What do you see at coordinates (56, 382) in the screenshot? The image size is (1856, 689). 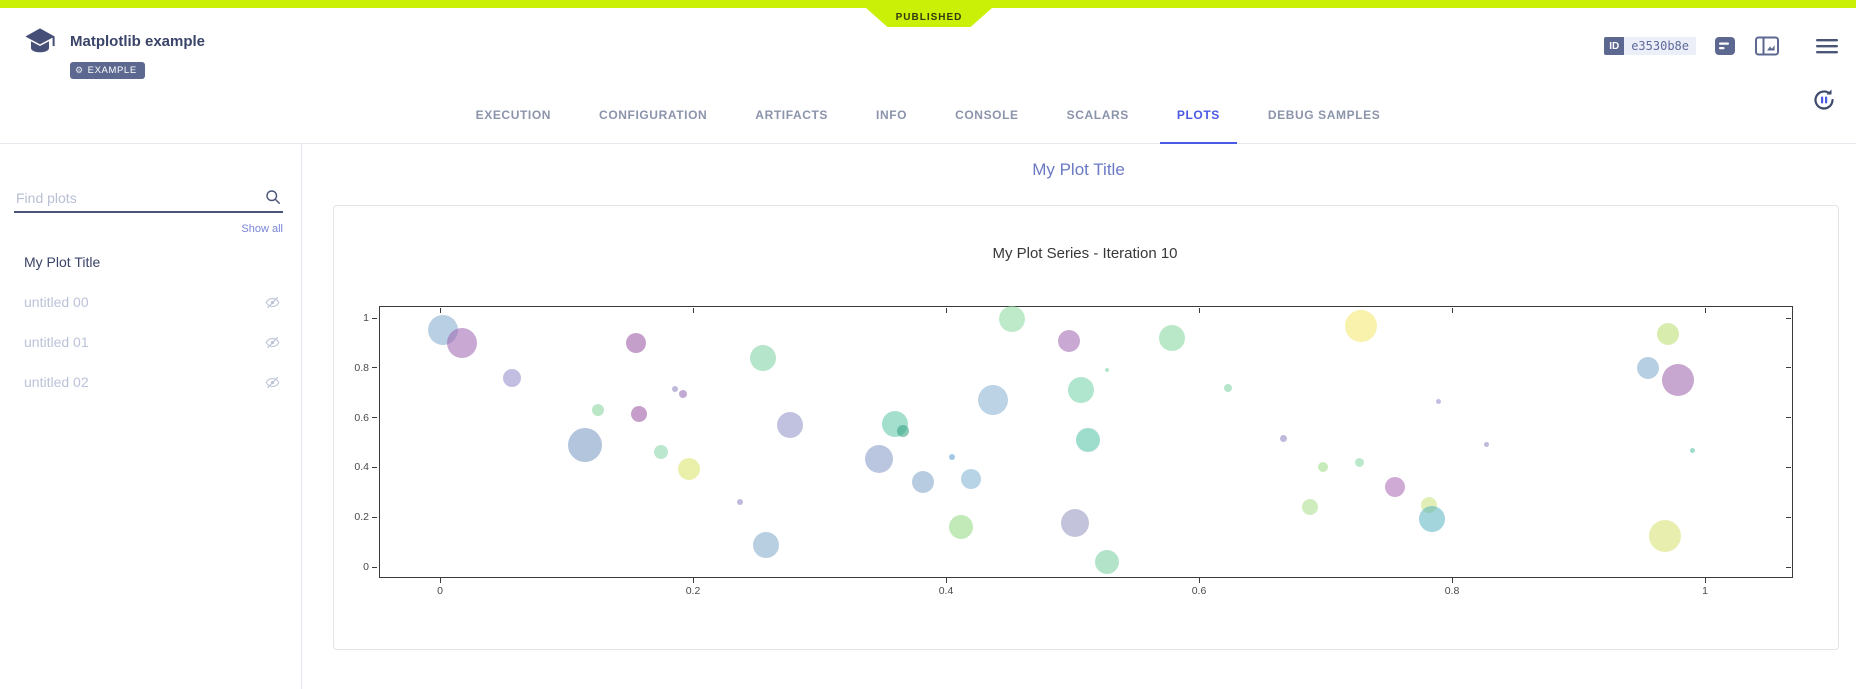 I see `plot-item-label: untitled 02` at bounding box center [56, 382].